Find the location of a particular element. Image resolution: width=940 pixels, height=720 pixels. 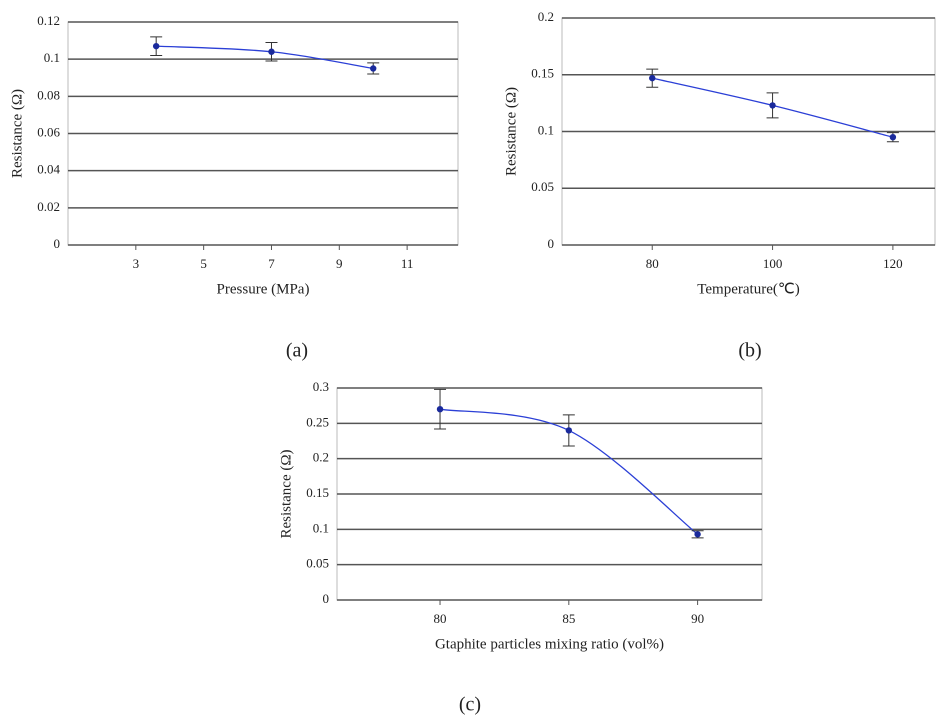

caption: (c) is located at coordinates (470, 705).